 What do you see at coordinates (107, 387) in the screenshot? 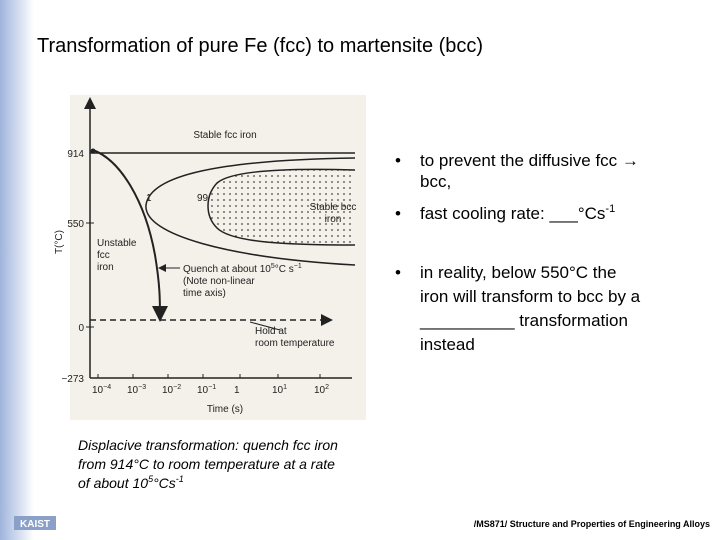
I see `x-tick-exp: −4` at bounding box center [107, 387].